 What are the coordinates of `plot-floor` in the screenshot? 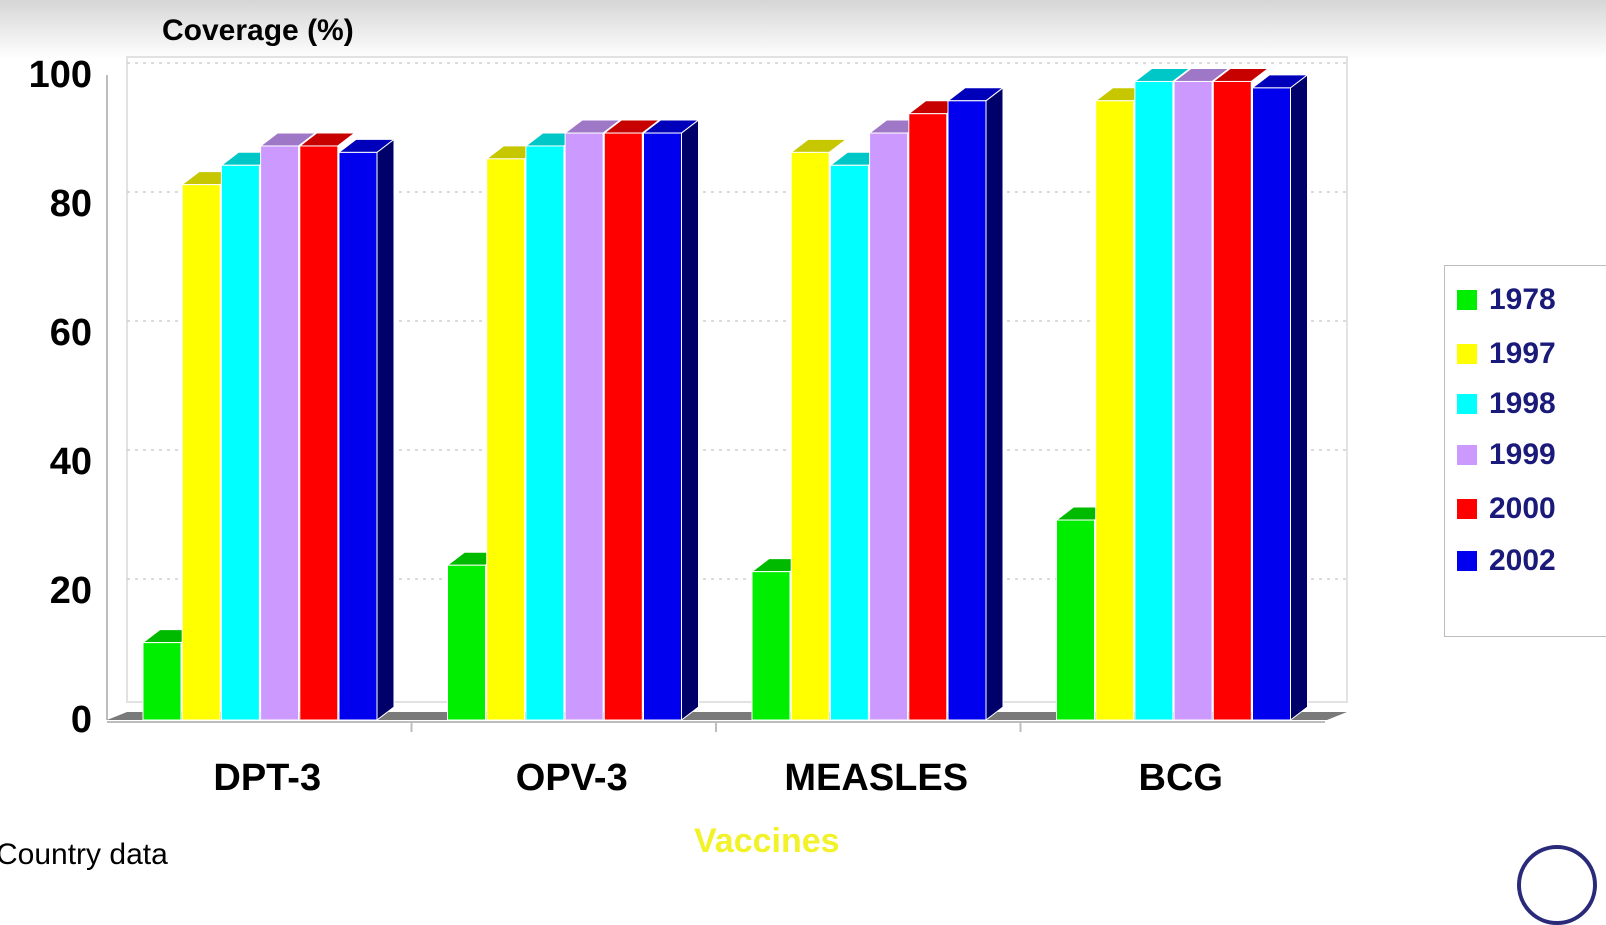 It's located at (727, 716).